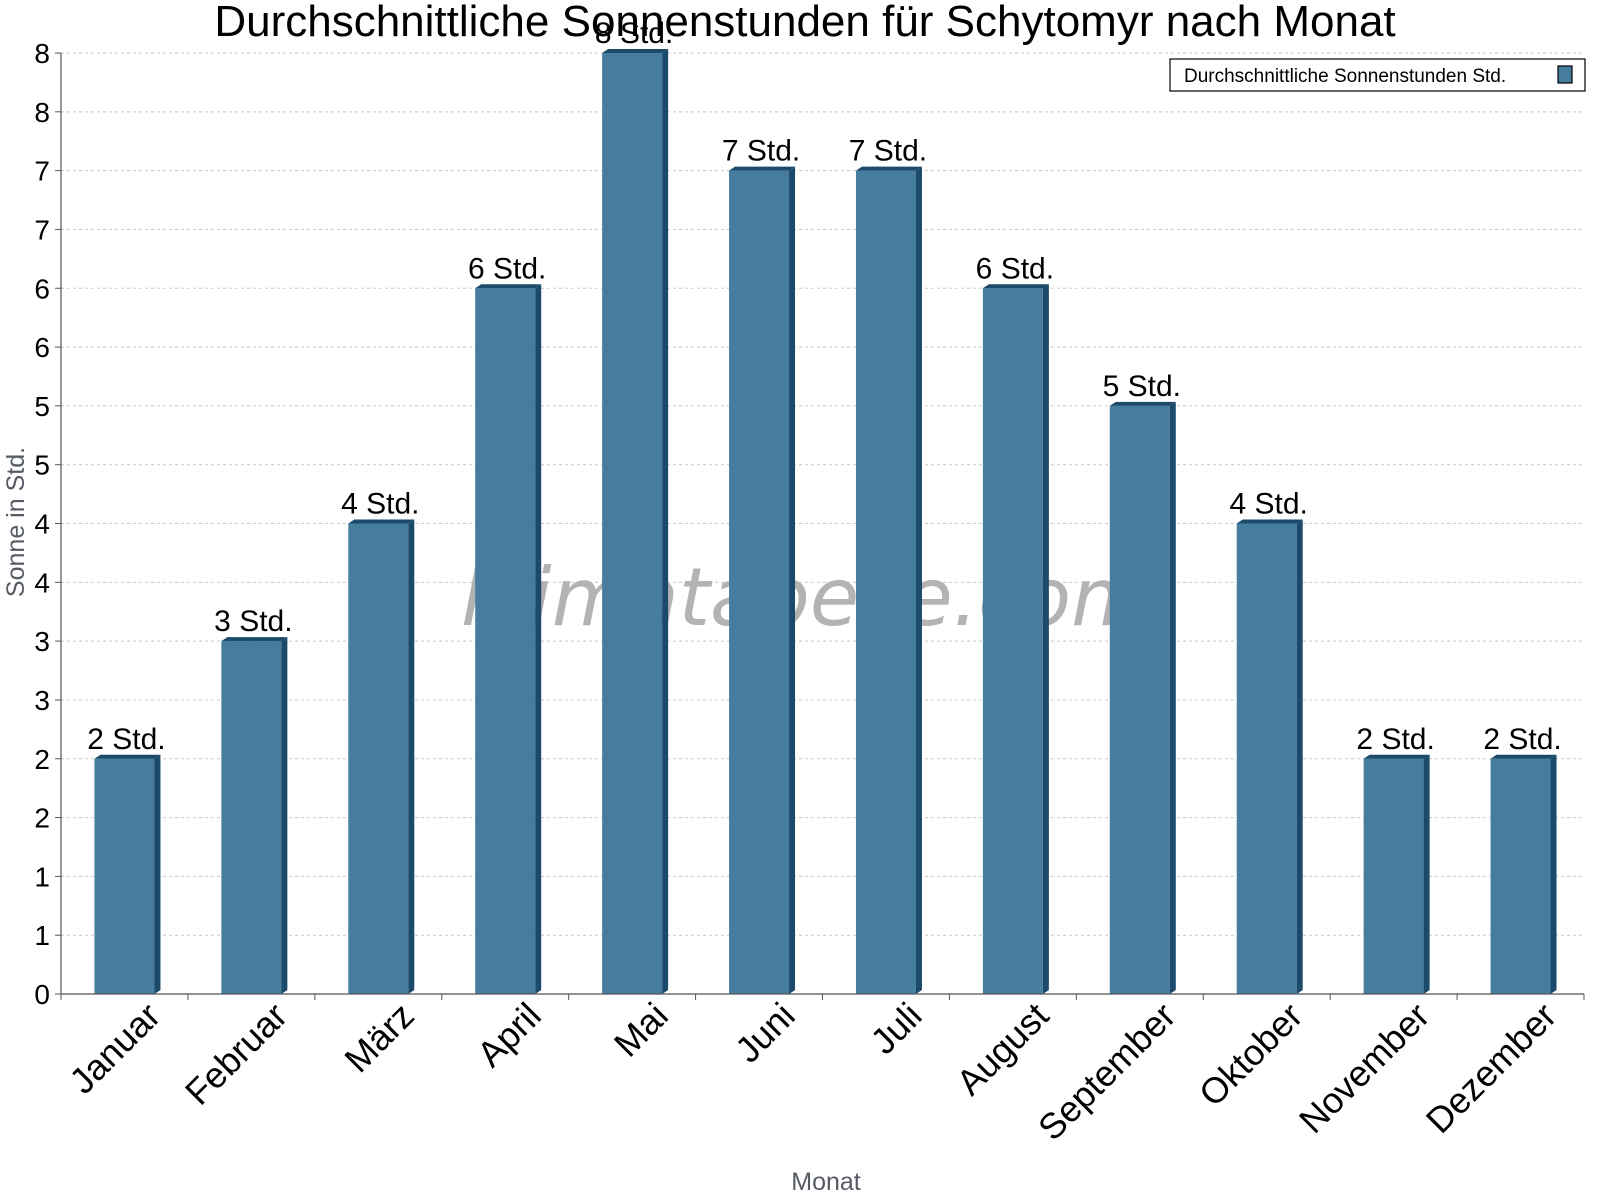 The width and height of the screenshot is (1600, 1200). Describe the element at coordinates (1107, 1072) in the screenshot. I see `x-tick-label: September` at that location.